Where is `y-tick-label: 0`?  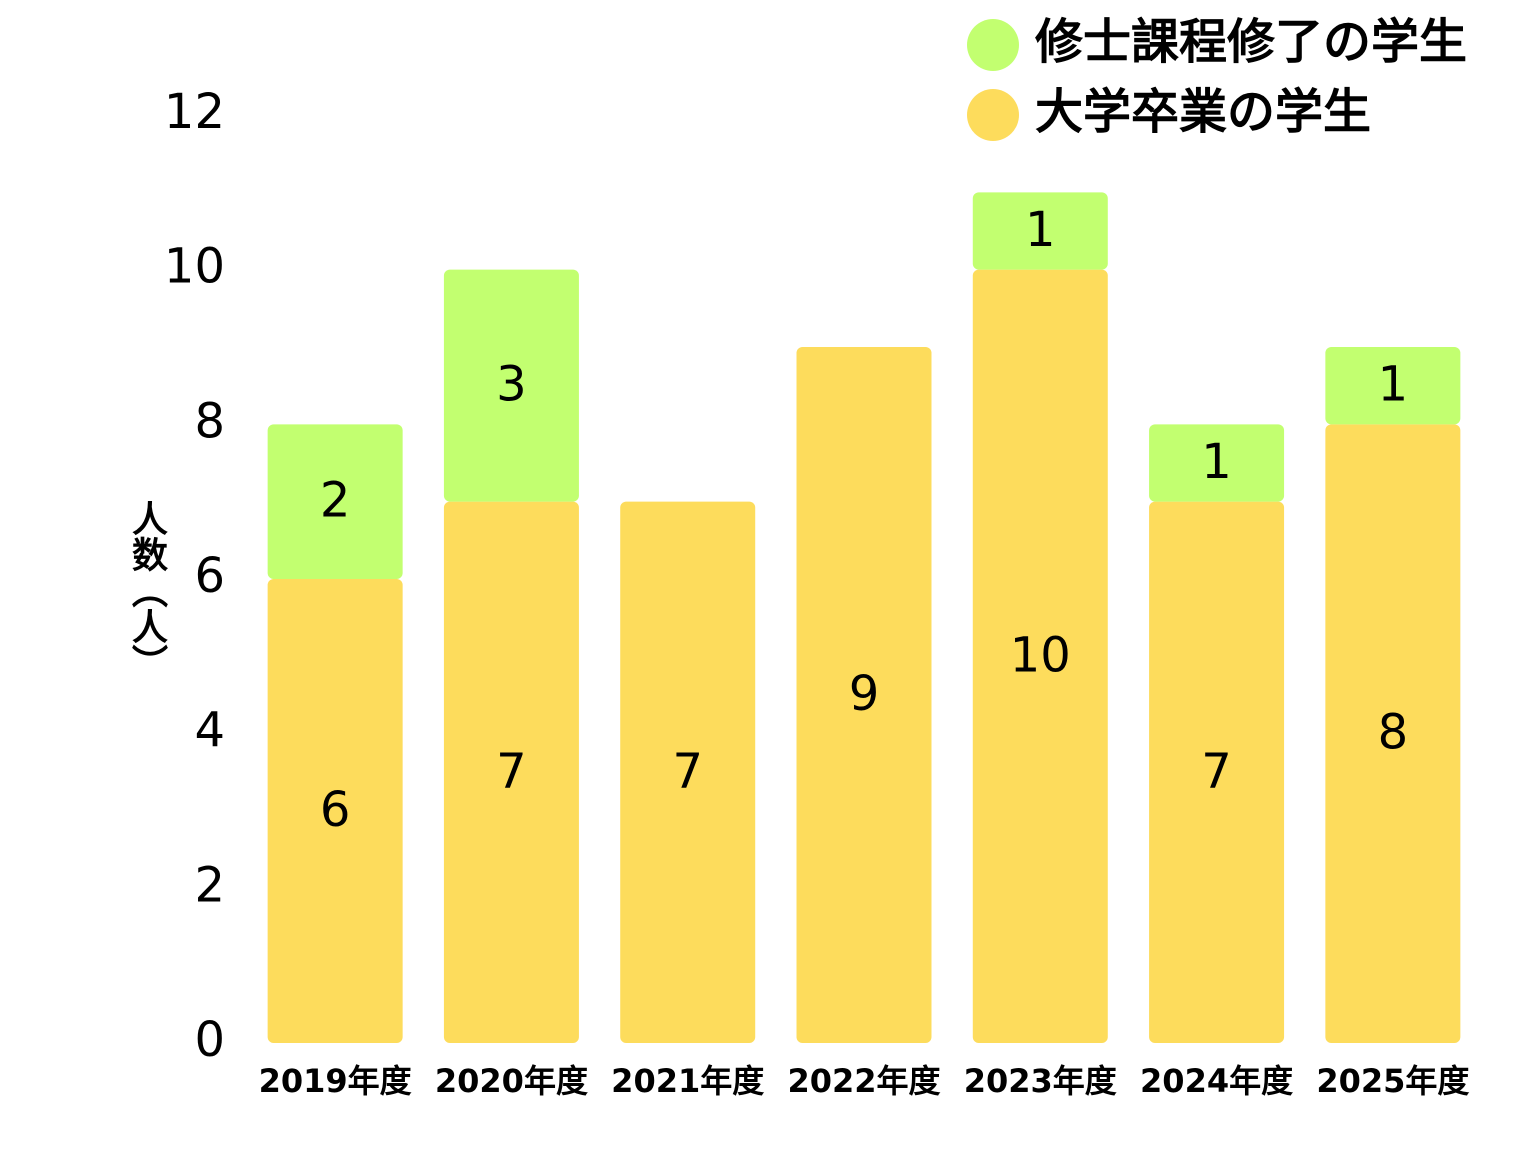 y-tick-label: 0 is located at coordinates (209, 1040).